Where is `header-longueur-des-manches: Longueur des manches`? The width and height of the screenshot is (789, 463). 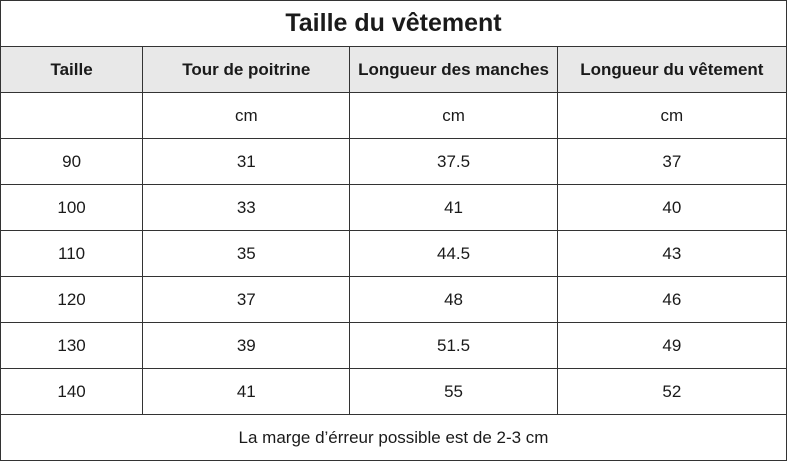
header-longueur-des-manches: Longueur des manches is located at coordinates (453, 69).